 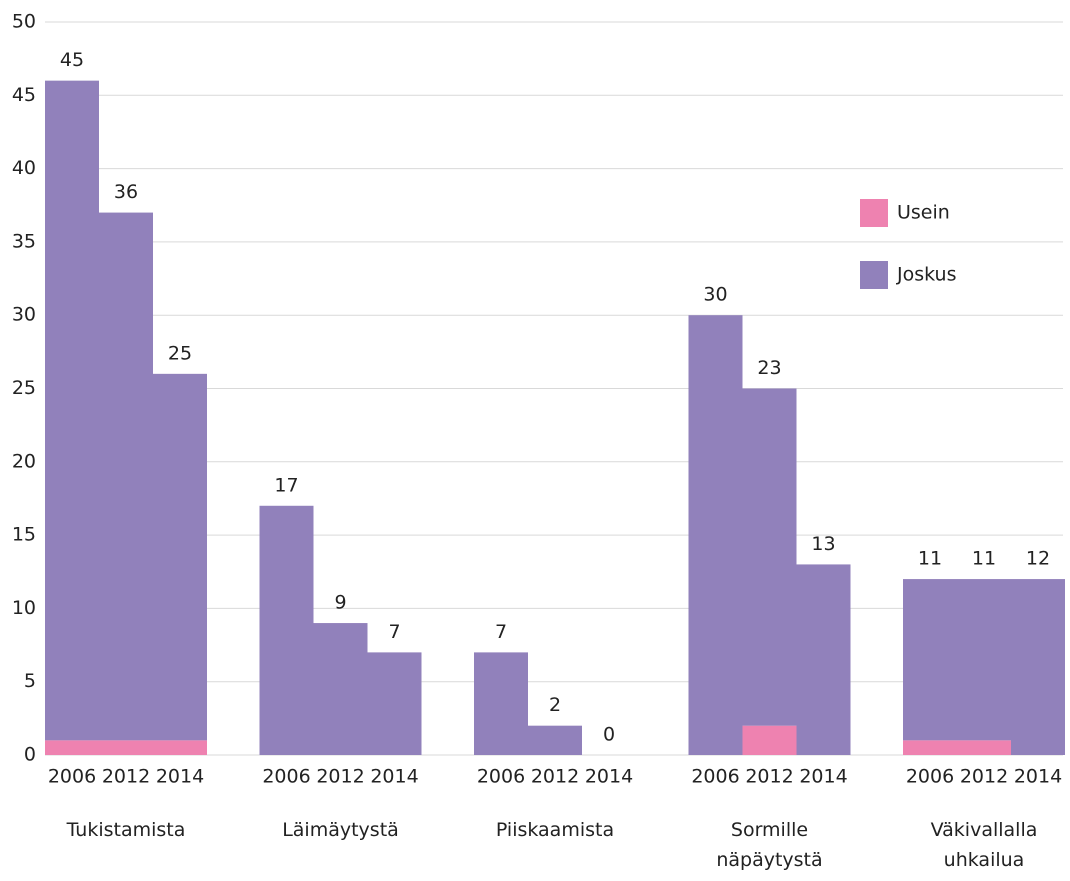 I want to click on data-label: 17, so click(x=286, y=485).